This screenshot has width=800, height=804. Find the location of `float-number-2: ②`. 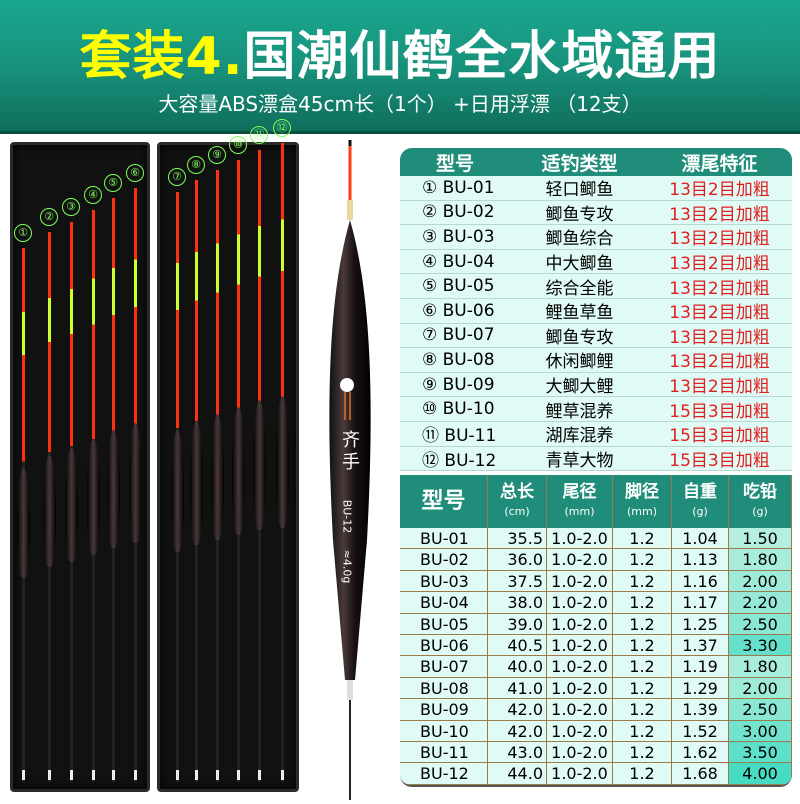

float-number-2: ② is located at coordinates (49, 217).